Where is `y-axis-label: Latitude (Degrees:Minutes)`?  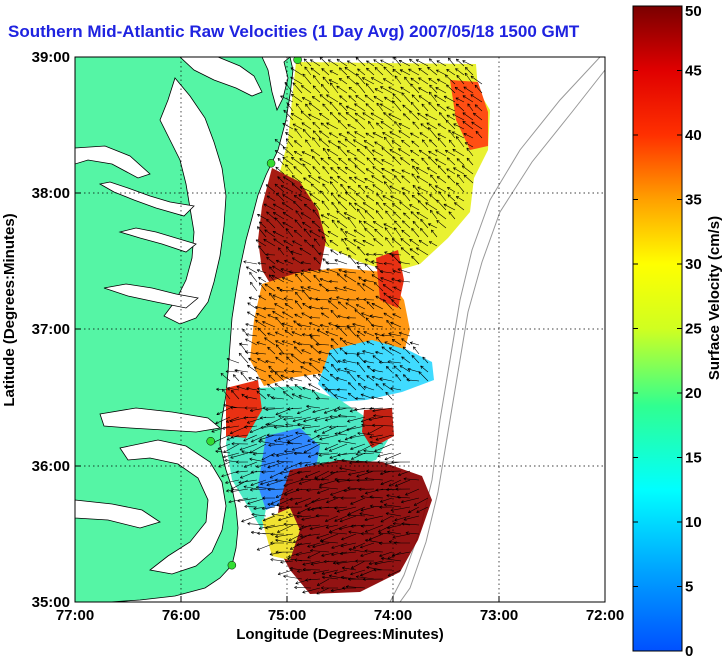 y-axis-label: Latitude (Degrees:Minutes) is located at coordinates (9, 309).